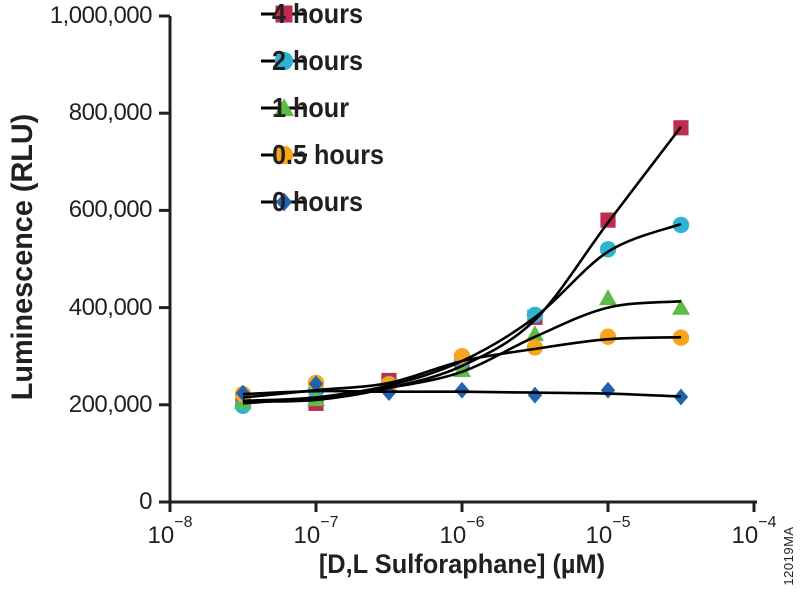 This screenshot has width=800, height=593. I want to click on legend-item: 0.5 hours, so click(328, 155).